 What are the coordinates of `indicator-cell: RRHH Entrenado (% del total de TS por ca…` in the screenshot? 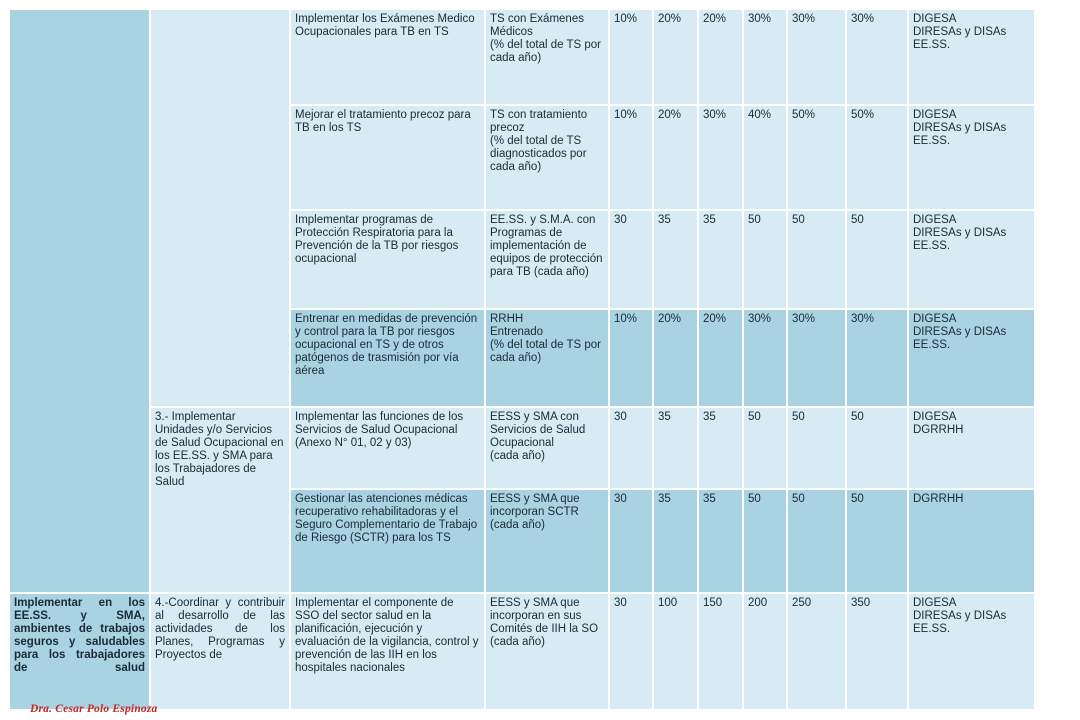 It's located at (547, 358).